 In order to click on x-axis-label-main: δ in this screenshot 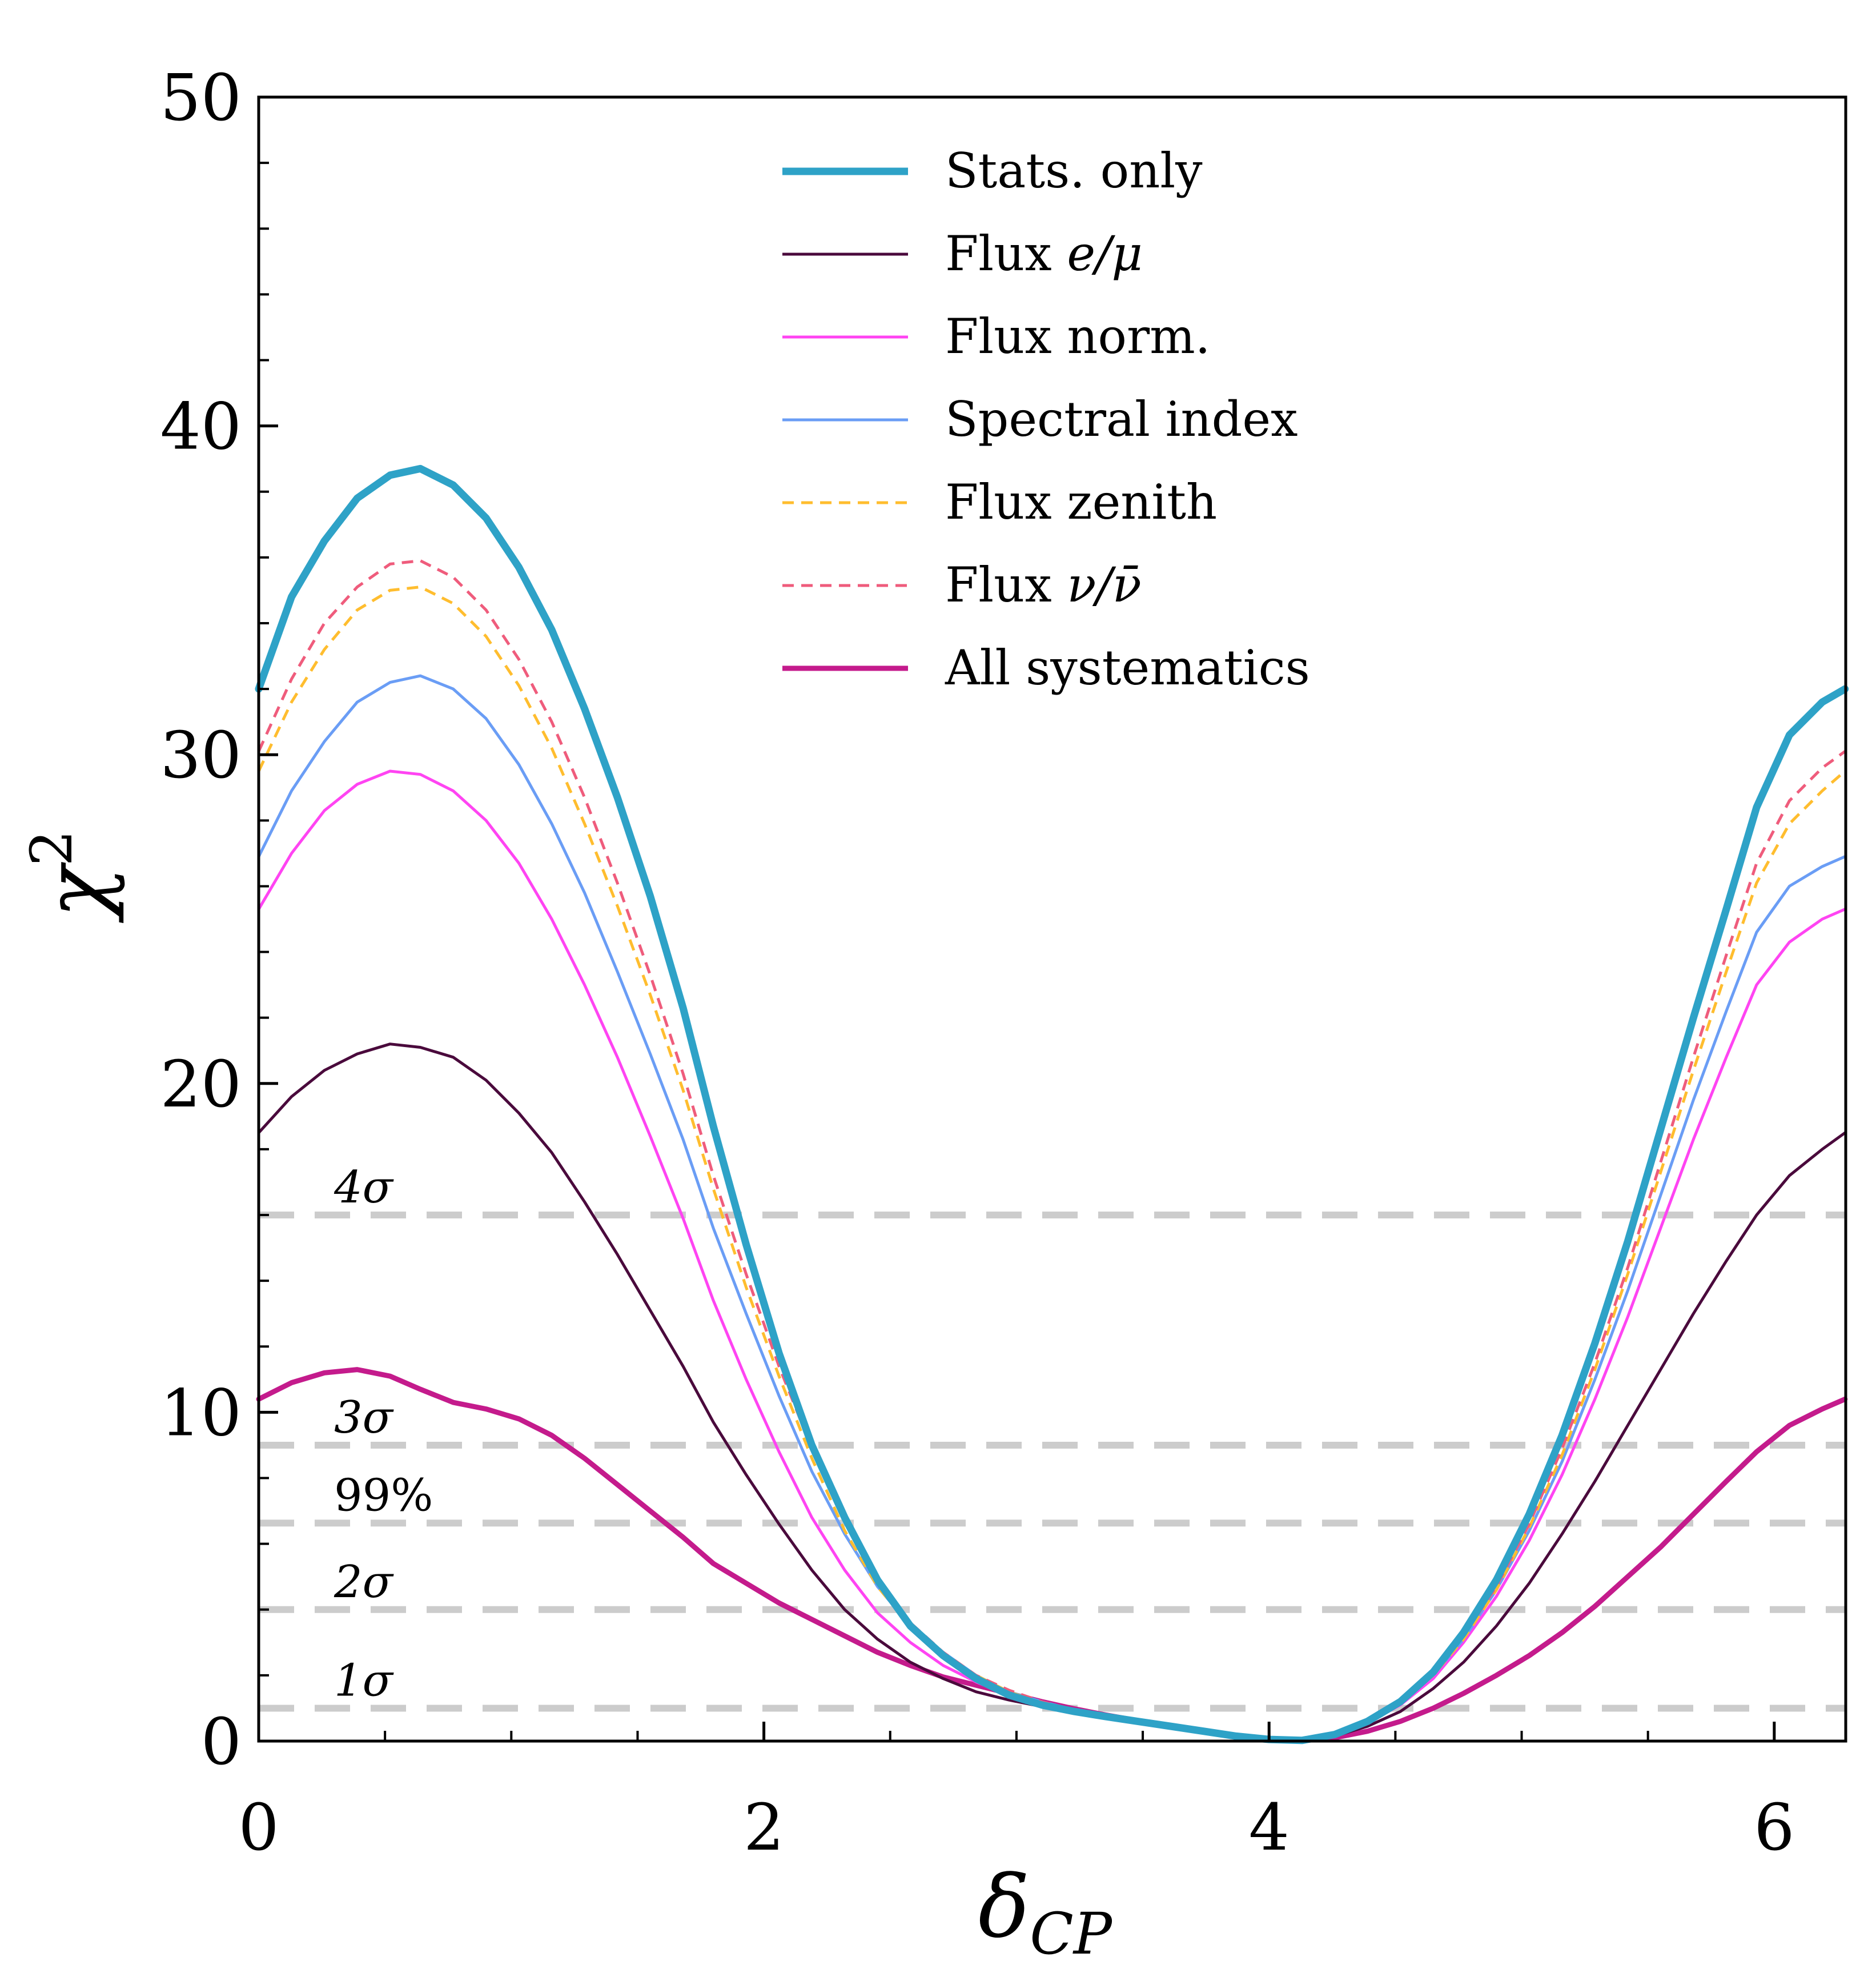, I will do `click(1004, 1908)`.